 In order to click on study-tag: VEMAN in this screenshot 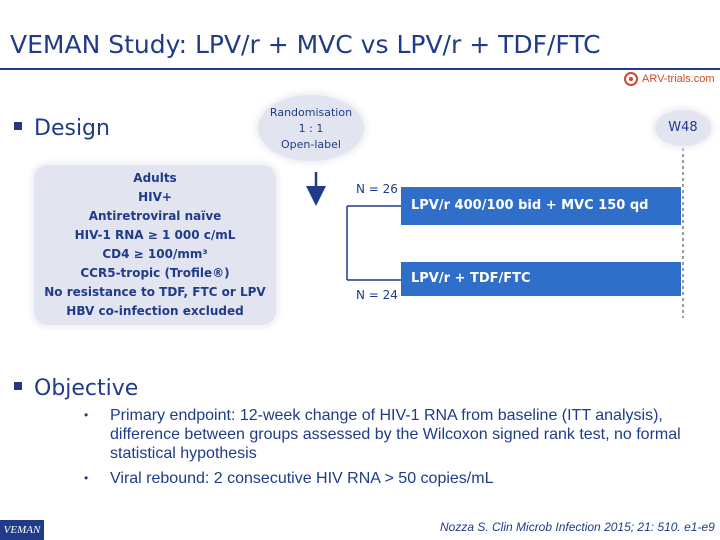, I will do `click(22, 530)`.